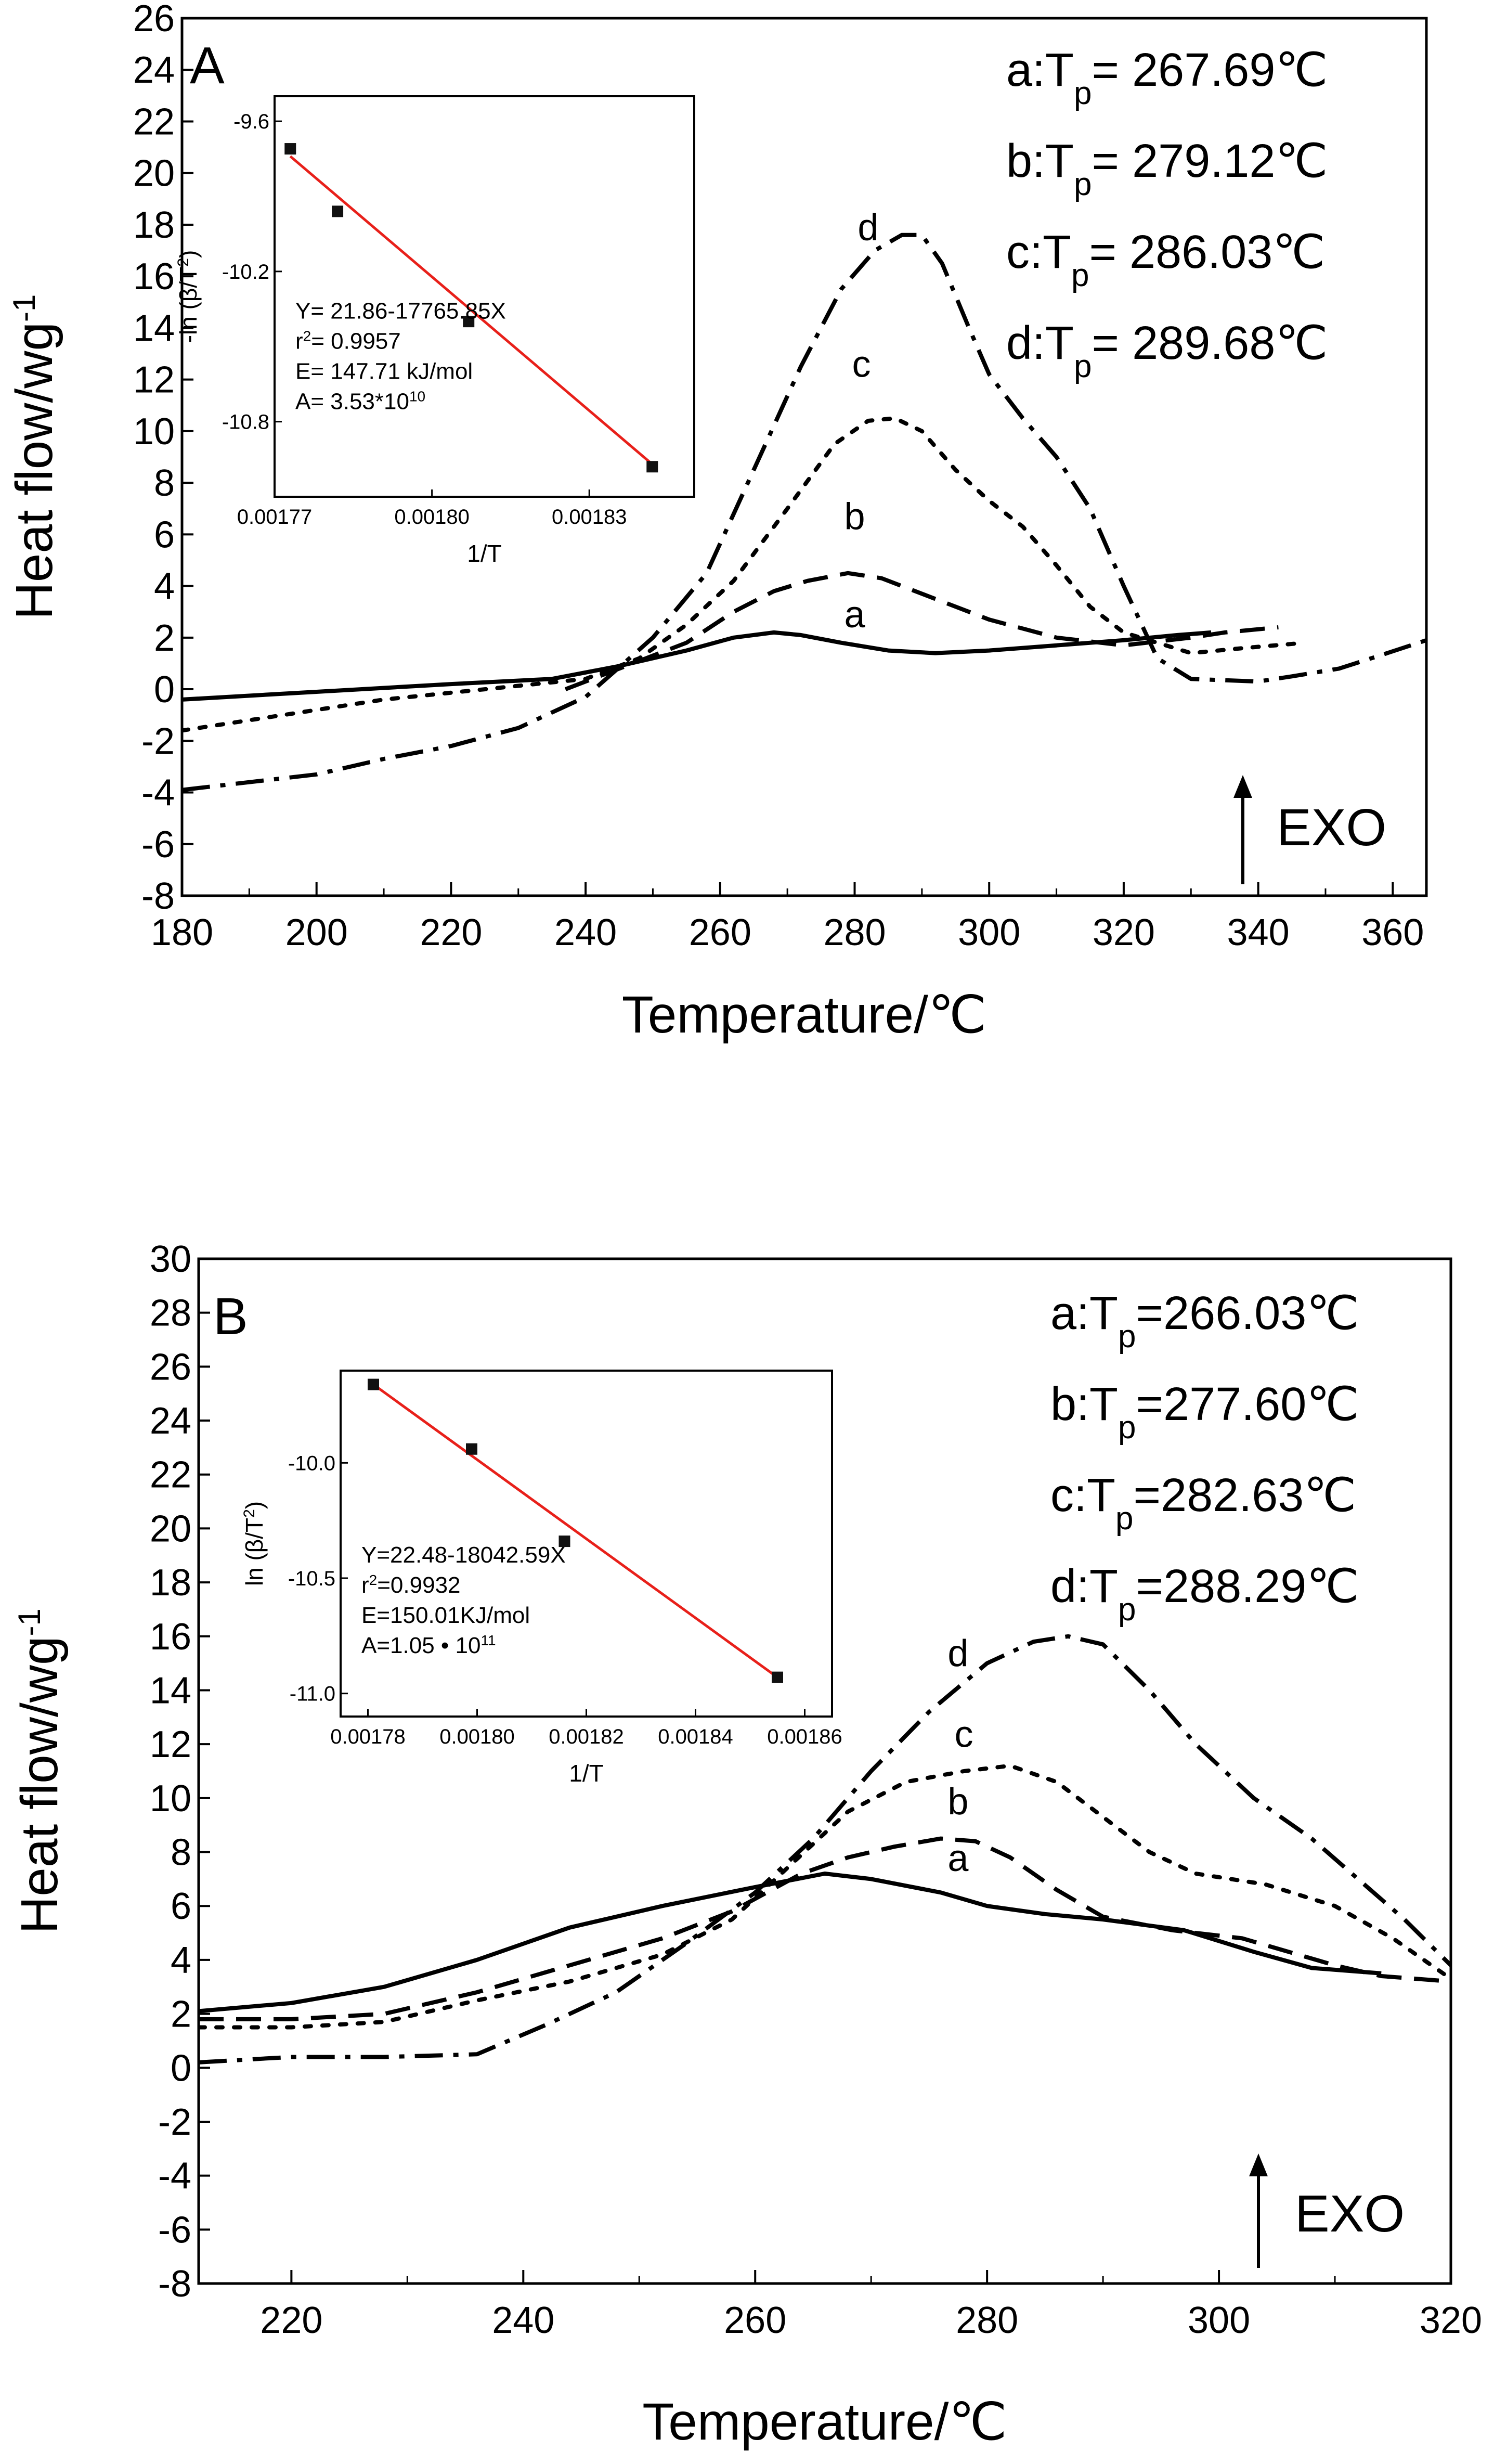 This screenshot has height=2464, width=1507. Describe the element at coordinates (804, 1736) in the screenshot. I see `inset-x-tick-label: 0.00186` at that location.